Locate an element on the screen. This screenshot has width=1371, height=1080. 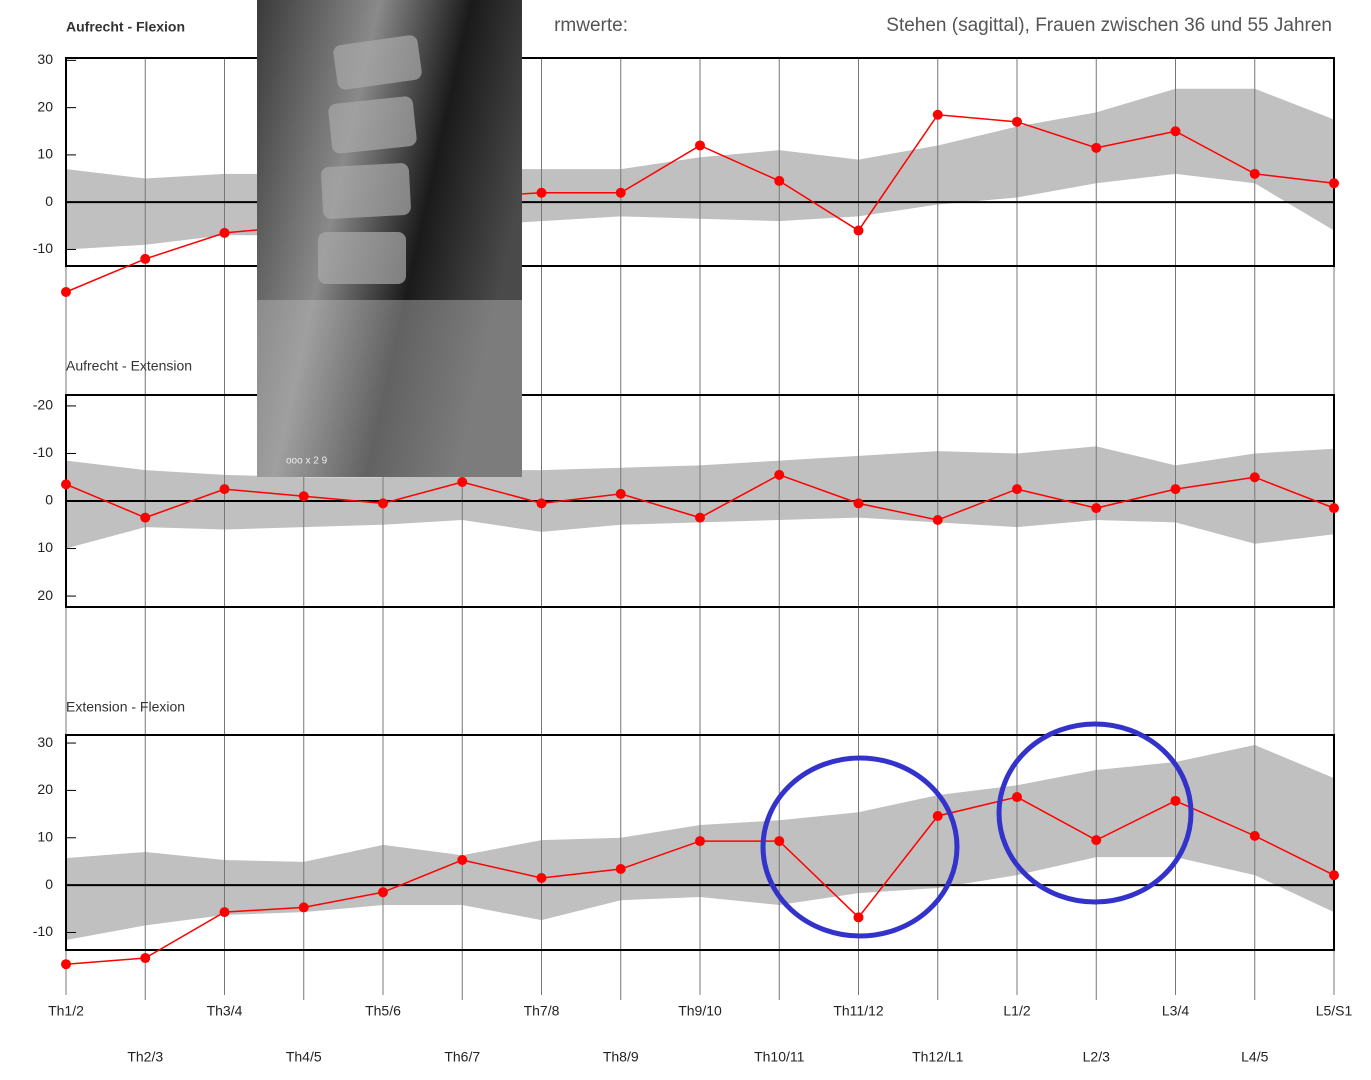
x-tick-label: Th9/10 is located at coordinates (700, 1011).